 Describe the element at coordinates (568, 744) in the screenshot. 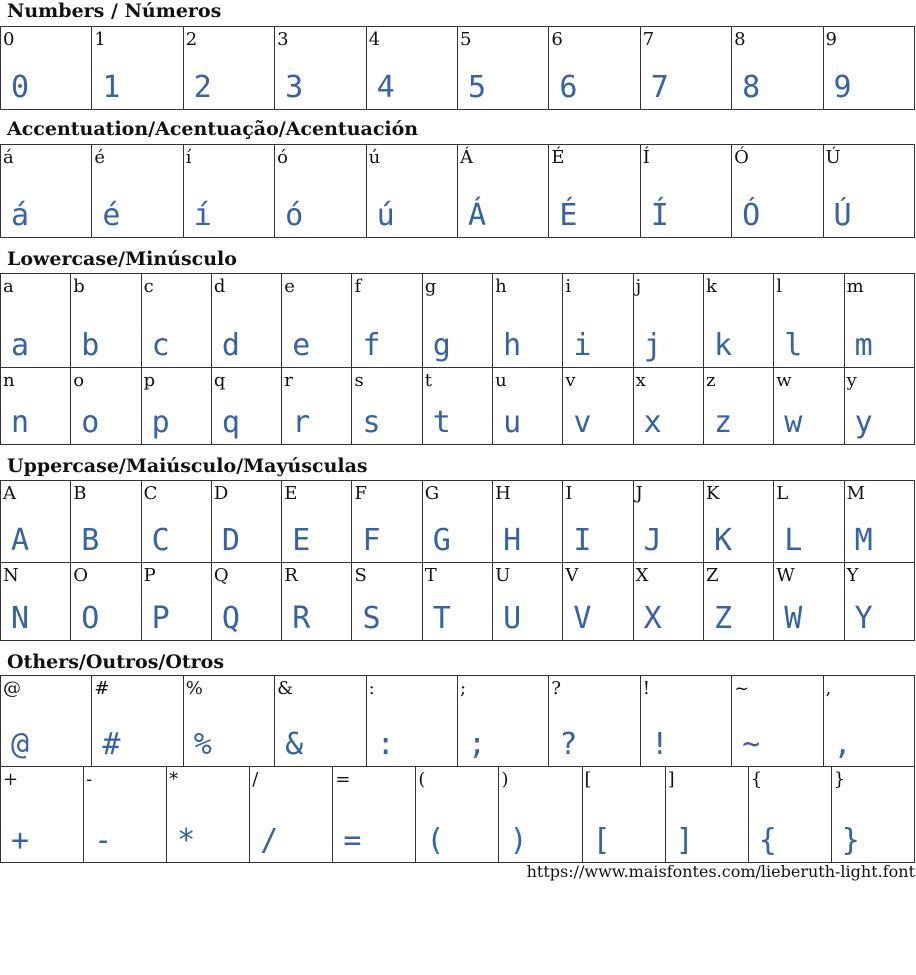

I see `glyph-sample: ?` at that location.